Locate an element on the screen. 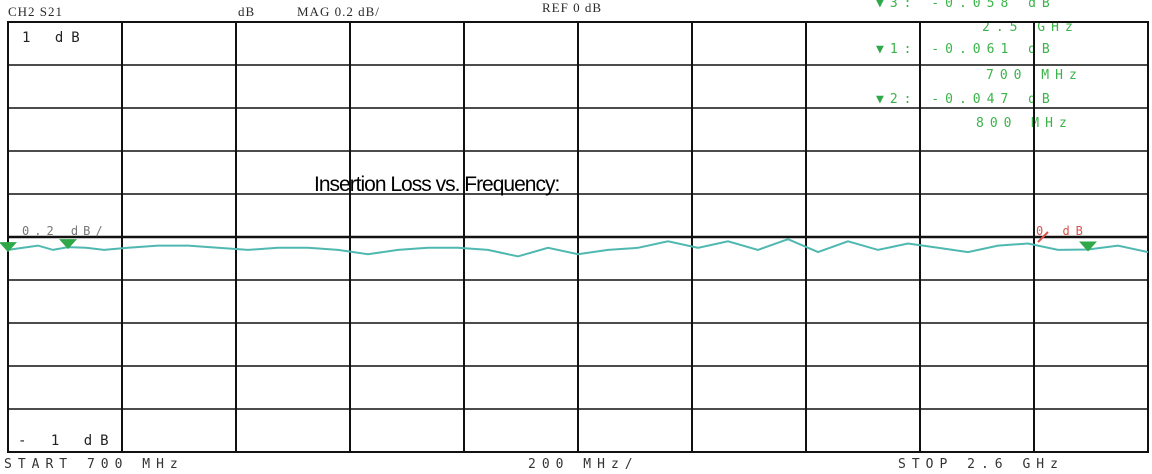 The height and width of the screenshot is (474, 1152). bottom-division-label: - 1 dB is located at coordinates (67, 441).